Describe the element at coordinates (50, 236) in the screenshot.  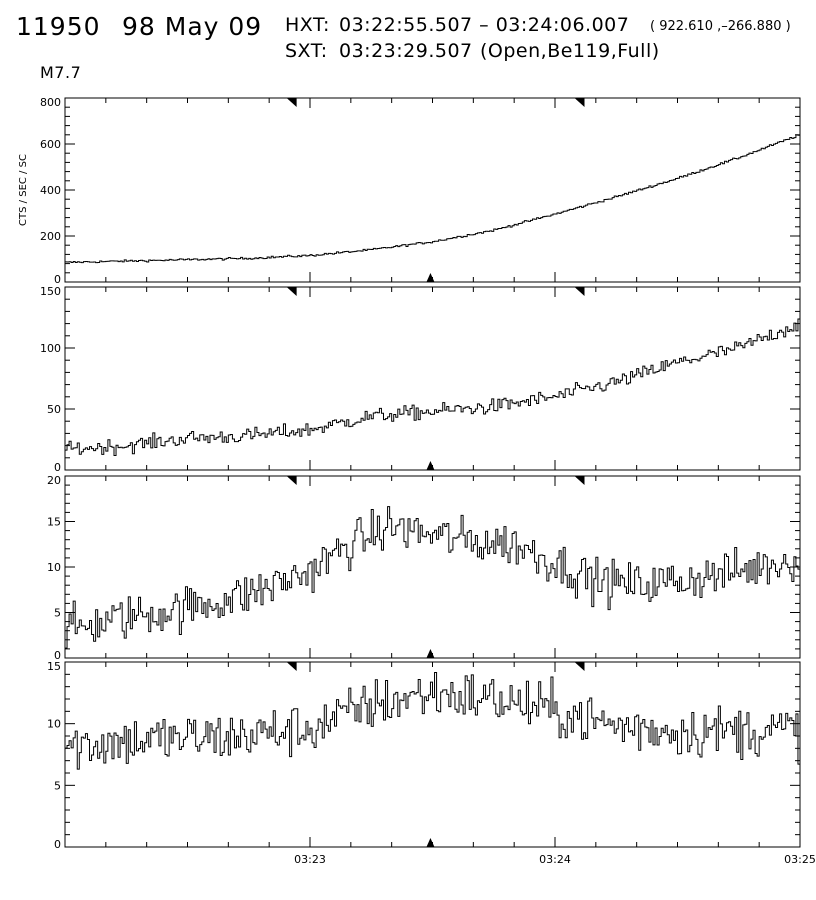
I see `y-tick-label: 200` at that location.